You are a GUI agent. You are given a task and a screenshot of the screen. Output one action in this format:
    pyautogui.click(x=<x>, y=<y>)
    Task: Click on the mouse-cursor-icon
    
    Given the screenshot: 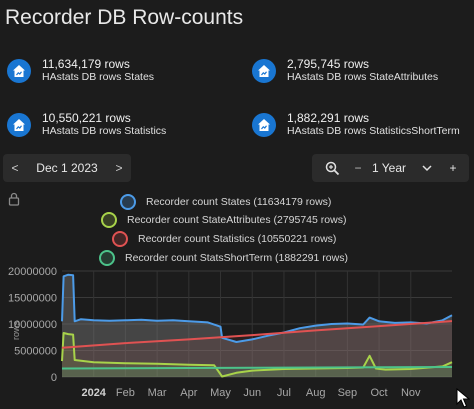 What is the action you would take?
    pyautogui.click(x=463, y=398)
    